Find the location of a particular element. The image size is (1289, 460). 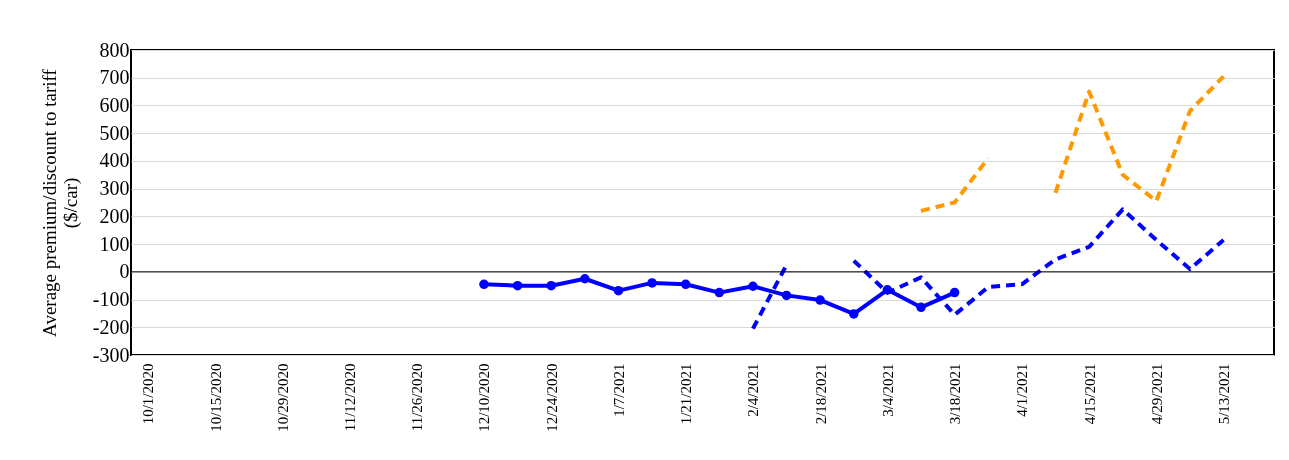

x-tick-label: 3/18/2021 is located at coordinates (955, 394).